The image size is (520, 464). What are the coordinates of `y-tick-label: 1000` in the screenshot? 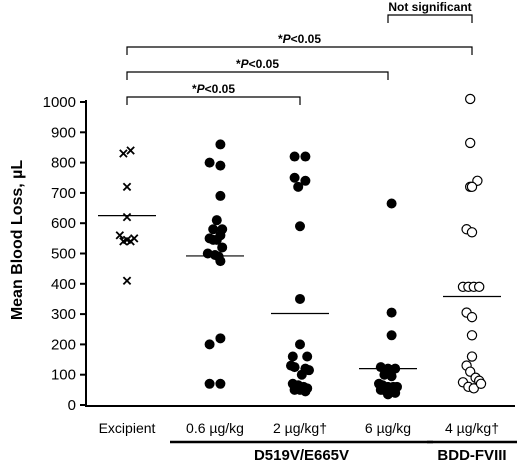 It's located at (59, 102).